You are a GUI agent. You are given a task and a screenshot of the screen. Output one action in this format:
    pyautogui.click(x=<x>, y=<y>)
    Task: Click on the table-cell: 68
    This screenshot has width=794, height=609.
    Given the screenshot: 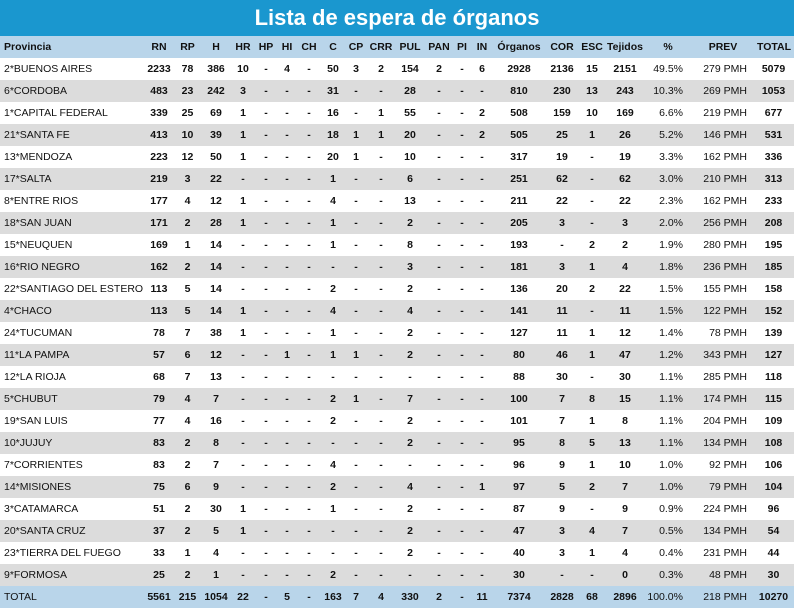 What is the action you would take?
    pyautogui.click(x=159, y=377)
    